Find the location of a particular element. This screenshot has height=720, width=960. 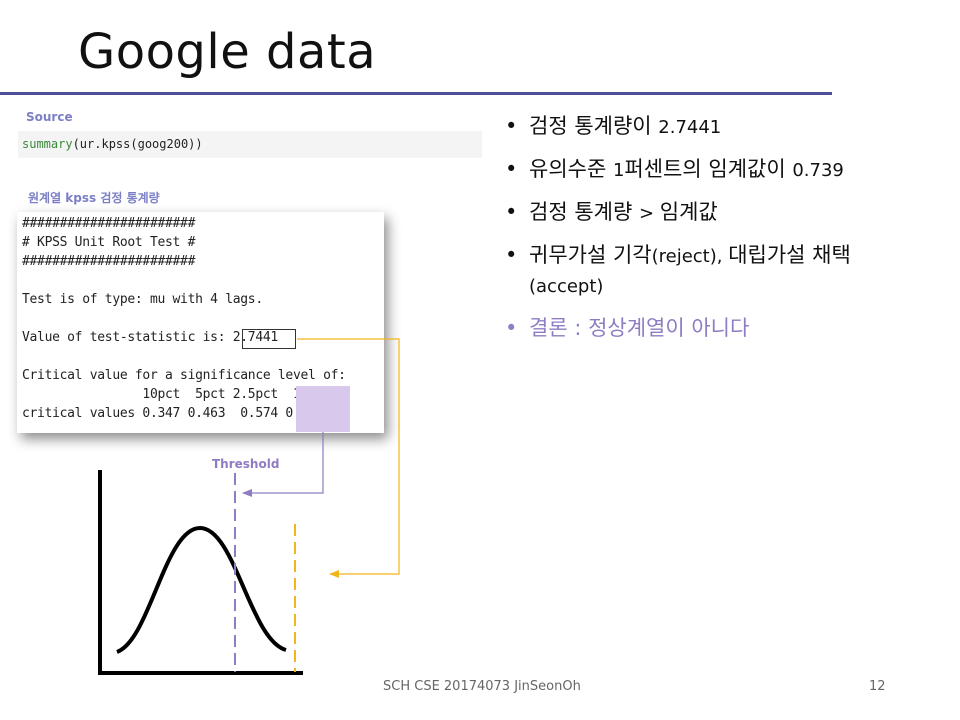

code-function-name: summary is located at coordinates (47, 144).